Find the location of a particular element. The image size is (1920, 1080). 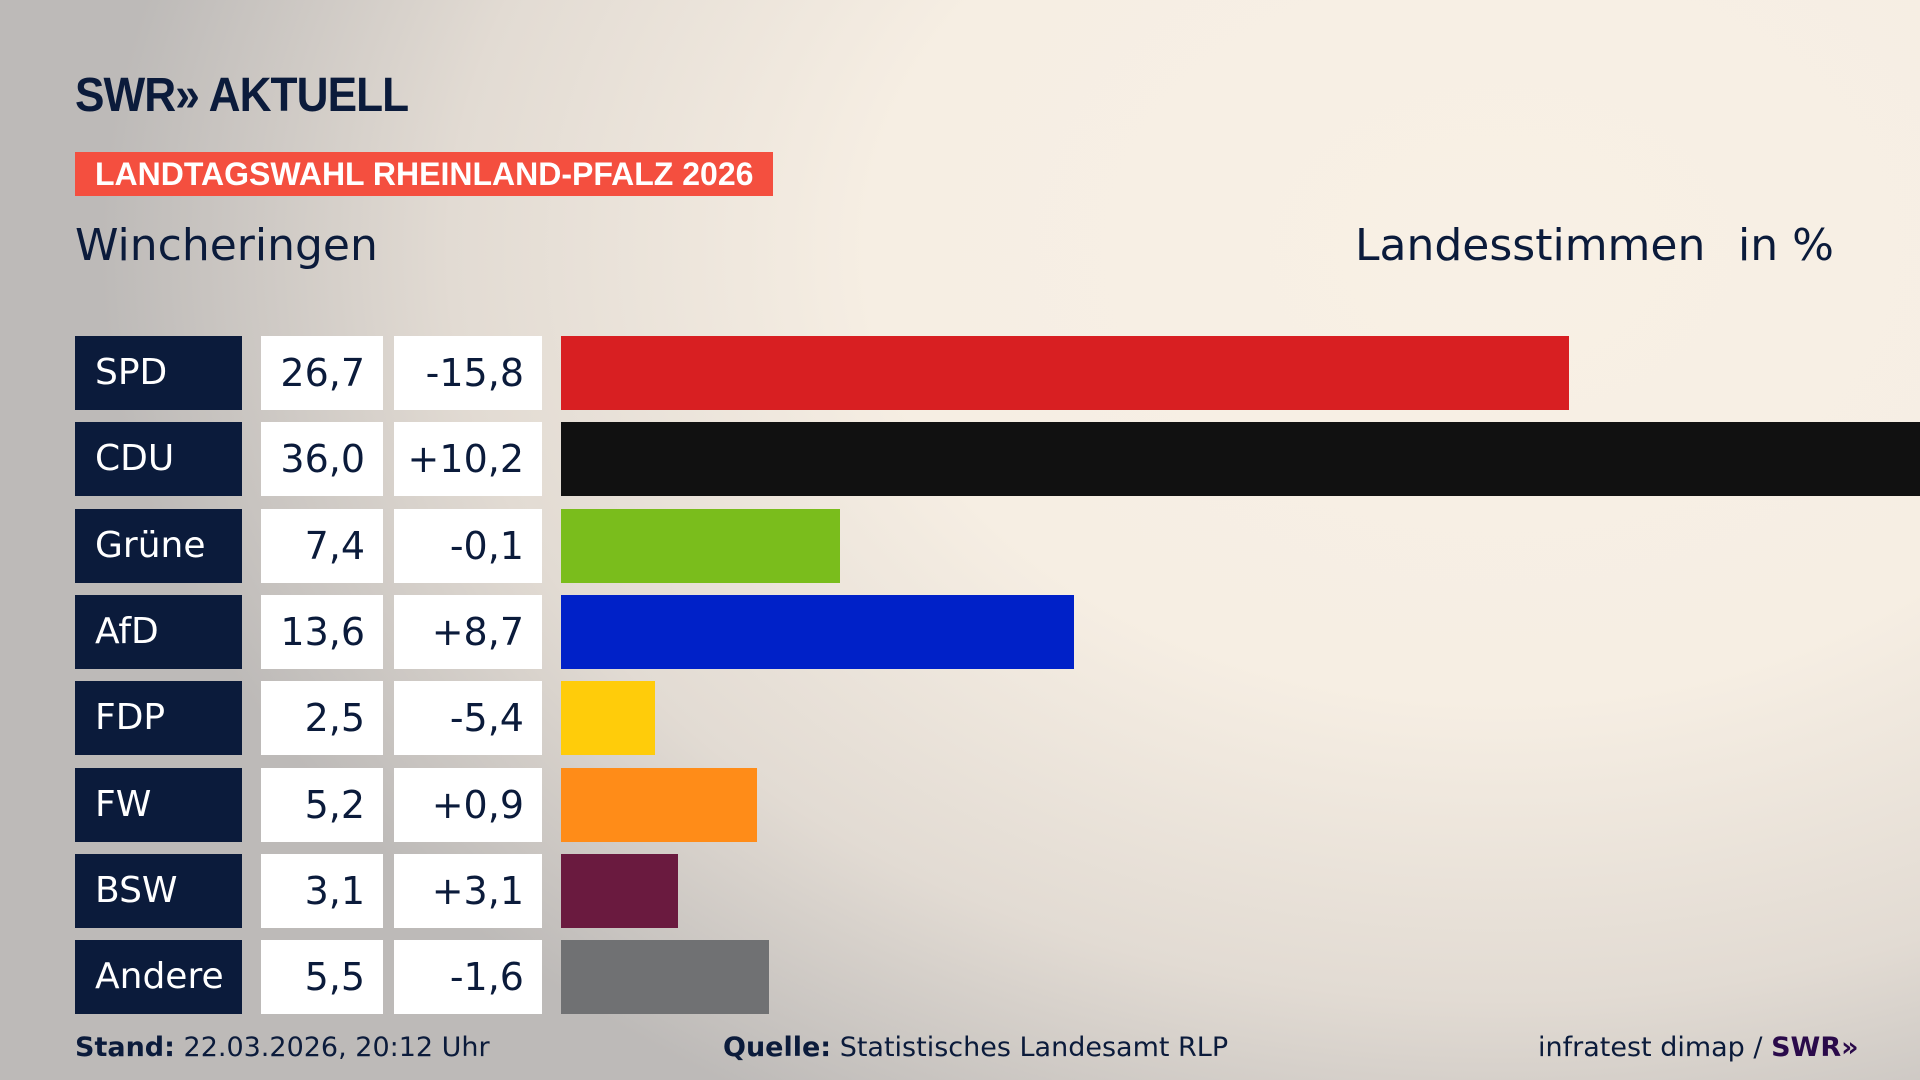

bar-cdu is located at coordinates (1240, 459).